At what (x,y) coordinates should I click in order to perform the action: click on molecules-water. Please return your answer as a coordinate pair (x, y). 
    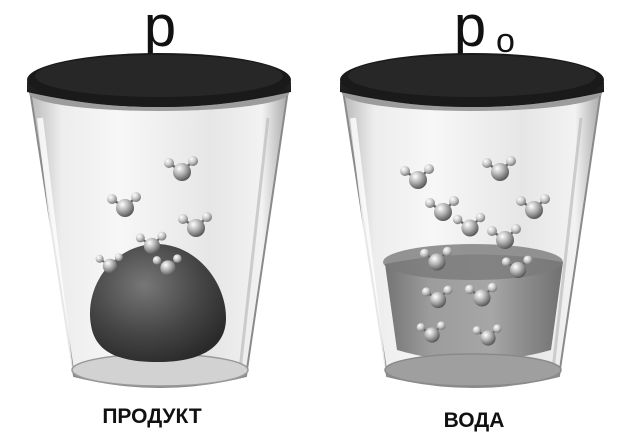
    Looking at the image, I should click on (475, 251).